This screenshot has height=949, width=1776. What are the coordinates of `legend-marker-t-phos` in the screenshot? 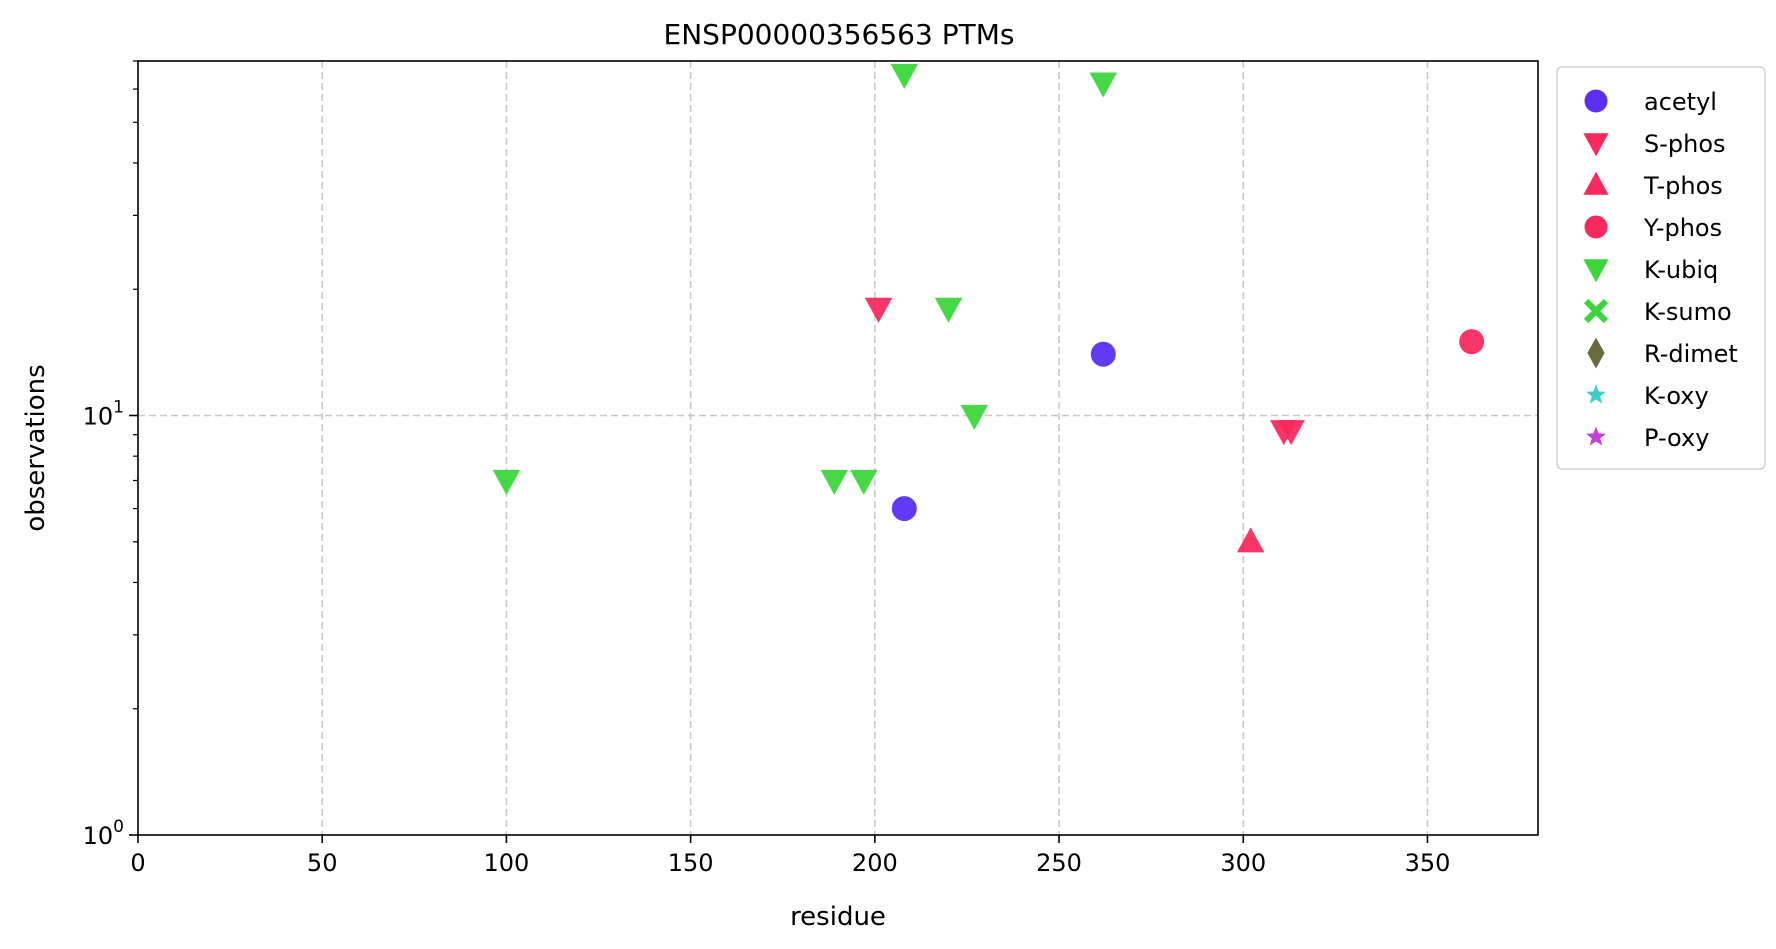 It's located at (1596, 183).